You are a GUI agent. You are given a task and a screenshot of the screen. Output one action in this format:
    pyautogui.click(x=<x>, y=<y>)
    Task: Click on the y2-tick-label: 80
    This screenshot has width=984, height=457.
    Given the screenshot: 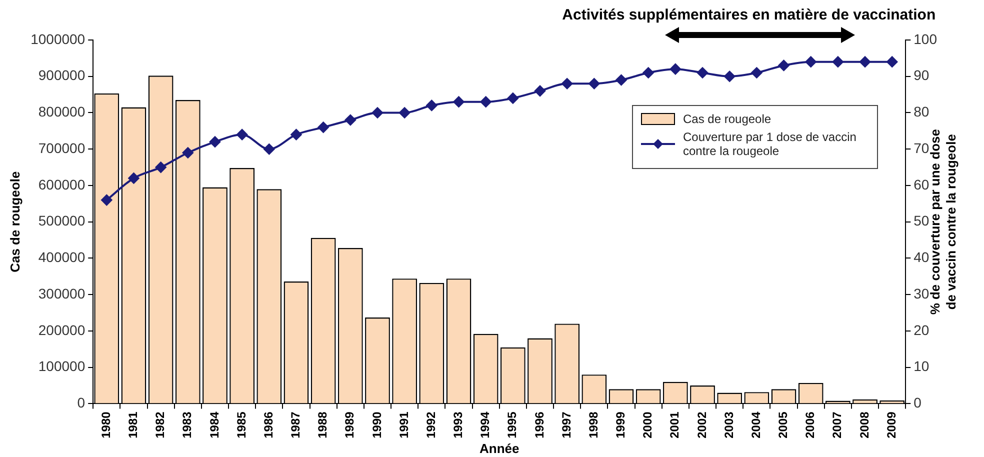 What is the action you would take?
    pyautogui.click(x=922, y=112)
    